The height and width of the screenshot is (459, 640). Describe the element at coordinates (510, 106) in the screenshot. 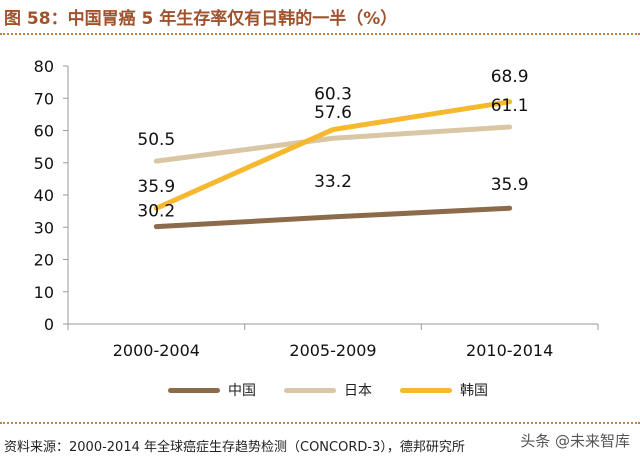

I see `data-label: 61.1` at that location.